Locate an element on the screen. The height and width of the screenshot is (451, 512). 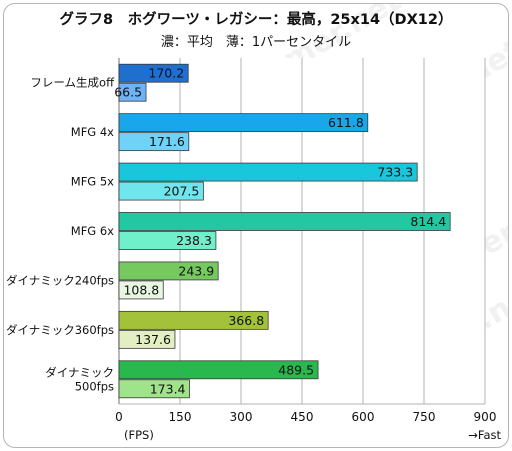
category-label: フレーム生成off is located at coordinates (72, 83).